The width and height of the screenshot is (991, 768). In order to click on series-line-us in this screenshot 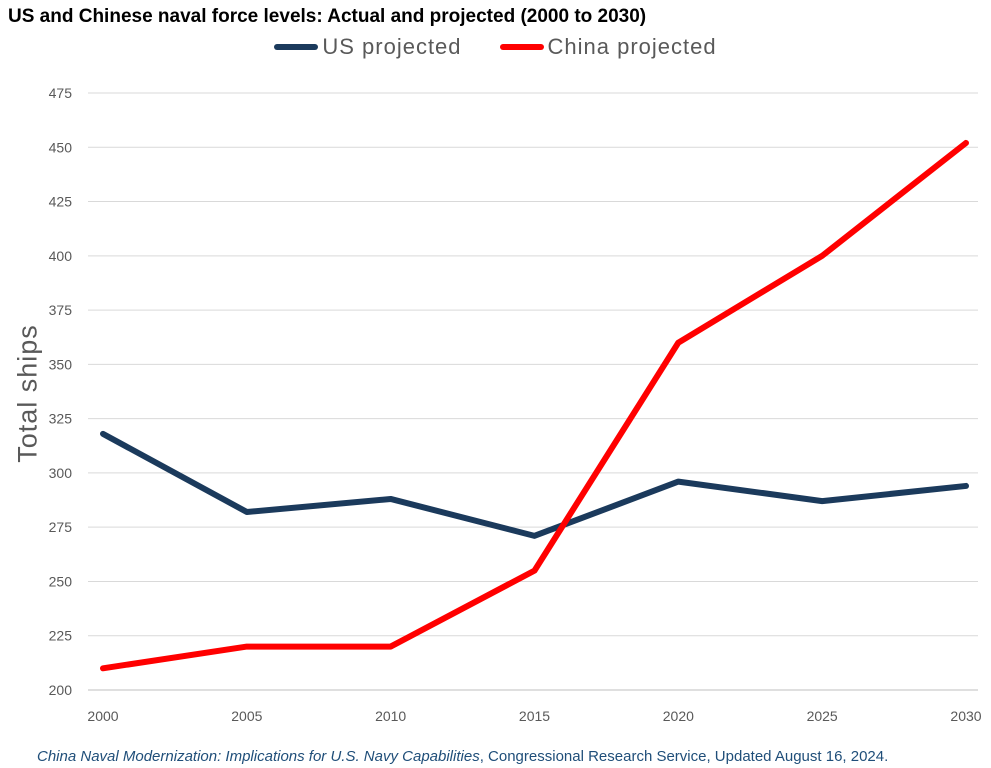, I will do `click(534, 484)`.